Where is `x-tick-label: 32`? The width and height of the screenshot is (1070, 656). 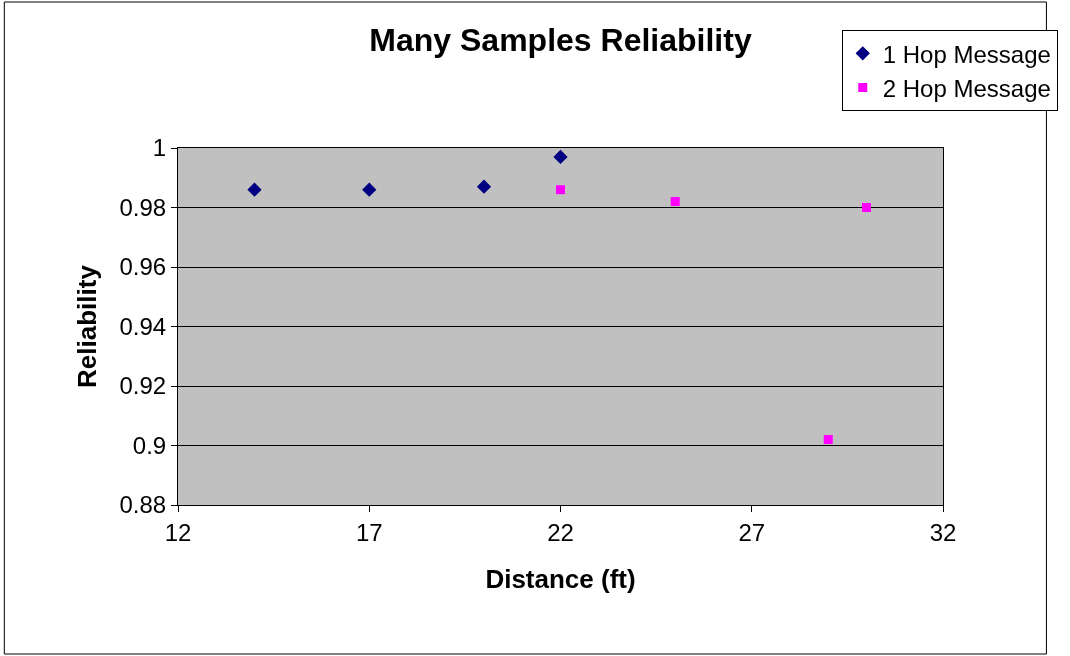 x-tick-label: 32 is located at coordinates (943, 532).